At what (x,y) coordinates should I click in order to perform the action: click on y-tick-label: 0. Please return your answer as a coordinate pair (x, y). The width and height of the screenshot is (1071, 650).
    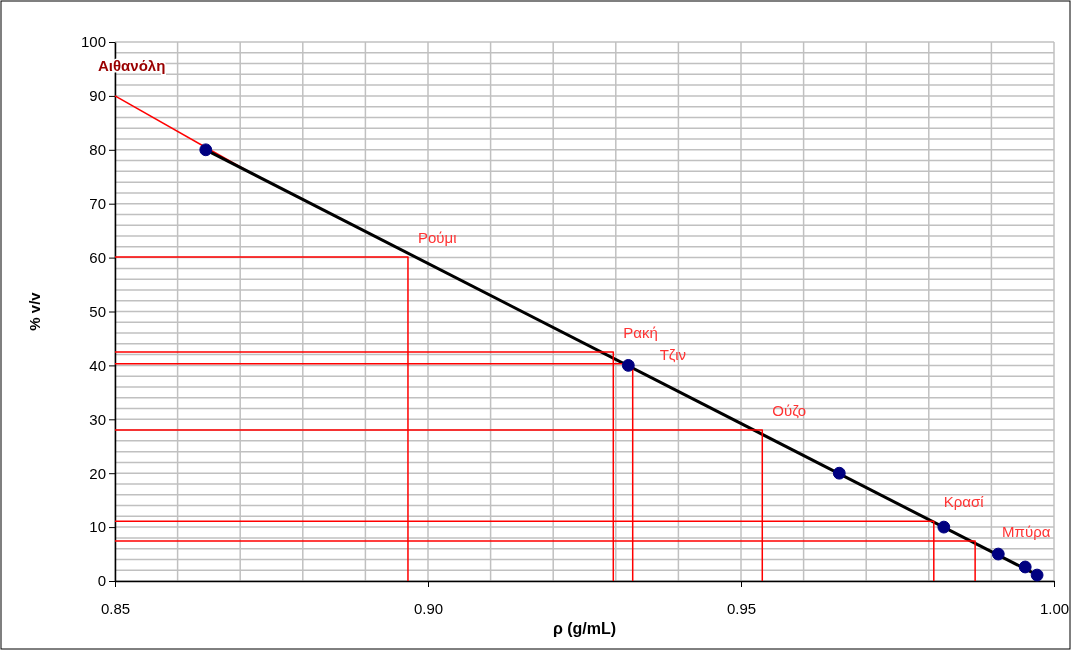
    Looking at the image, I should click on (101, 581).